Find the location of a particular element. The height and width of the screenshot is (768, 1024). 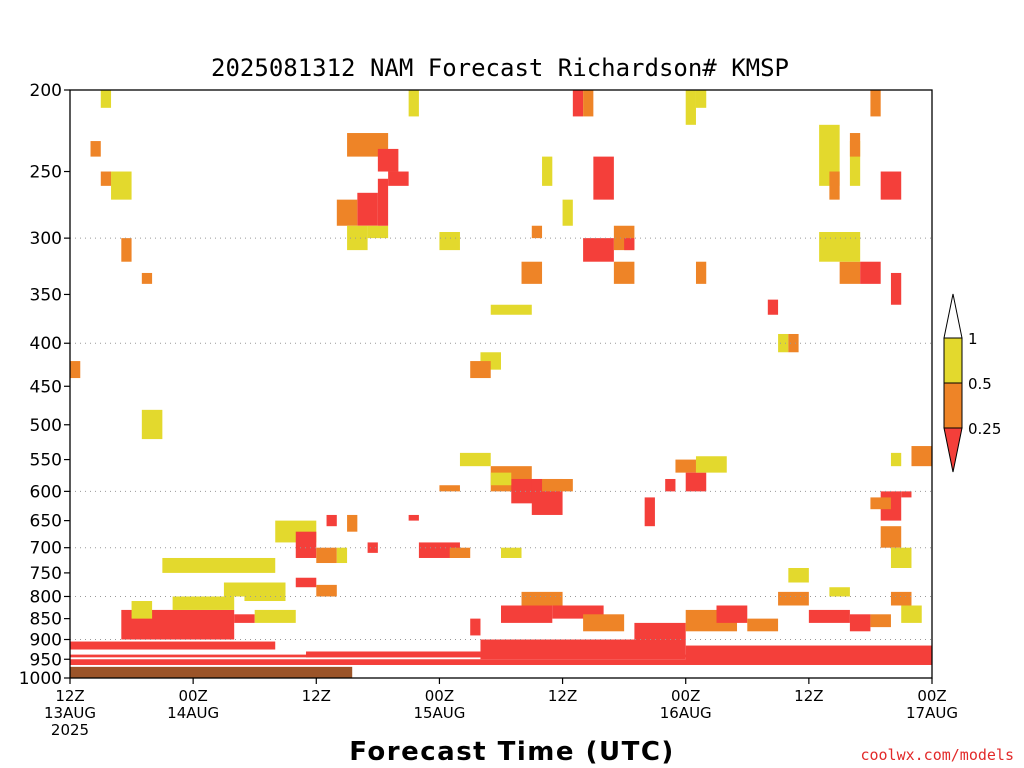

y-tick-label: 450 is located at coordinates (46, 387).